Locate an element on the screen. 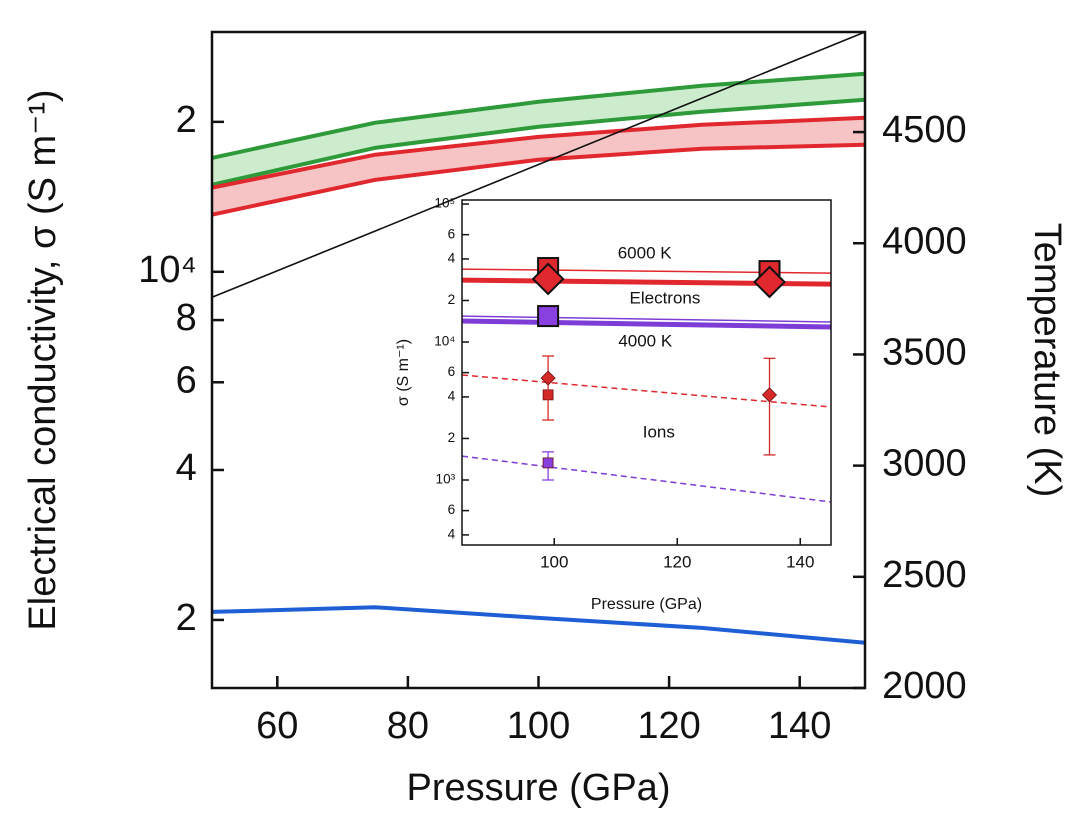 The width and height of the screenshot is (1080, 835). y-tick-label: 8 is located at coordinates (186, 318).